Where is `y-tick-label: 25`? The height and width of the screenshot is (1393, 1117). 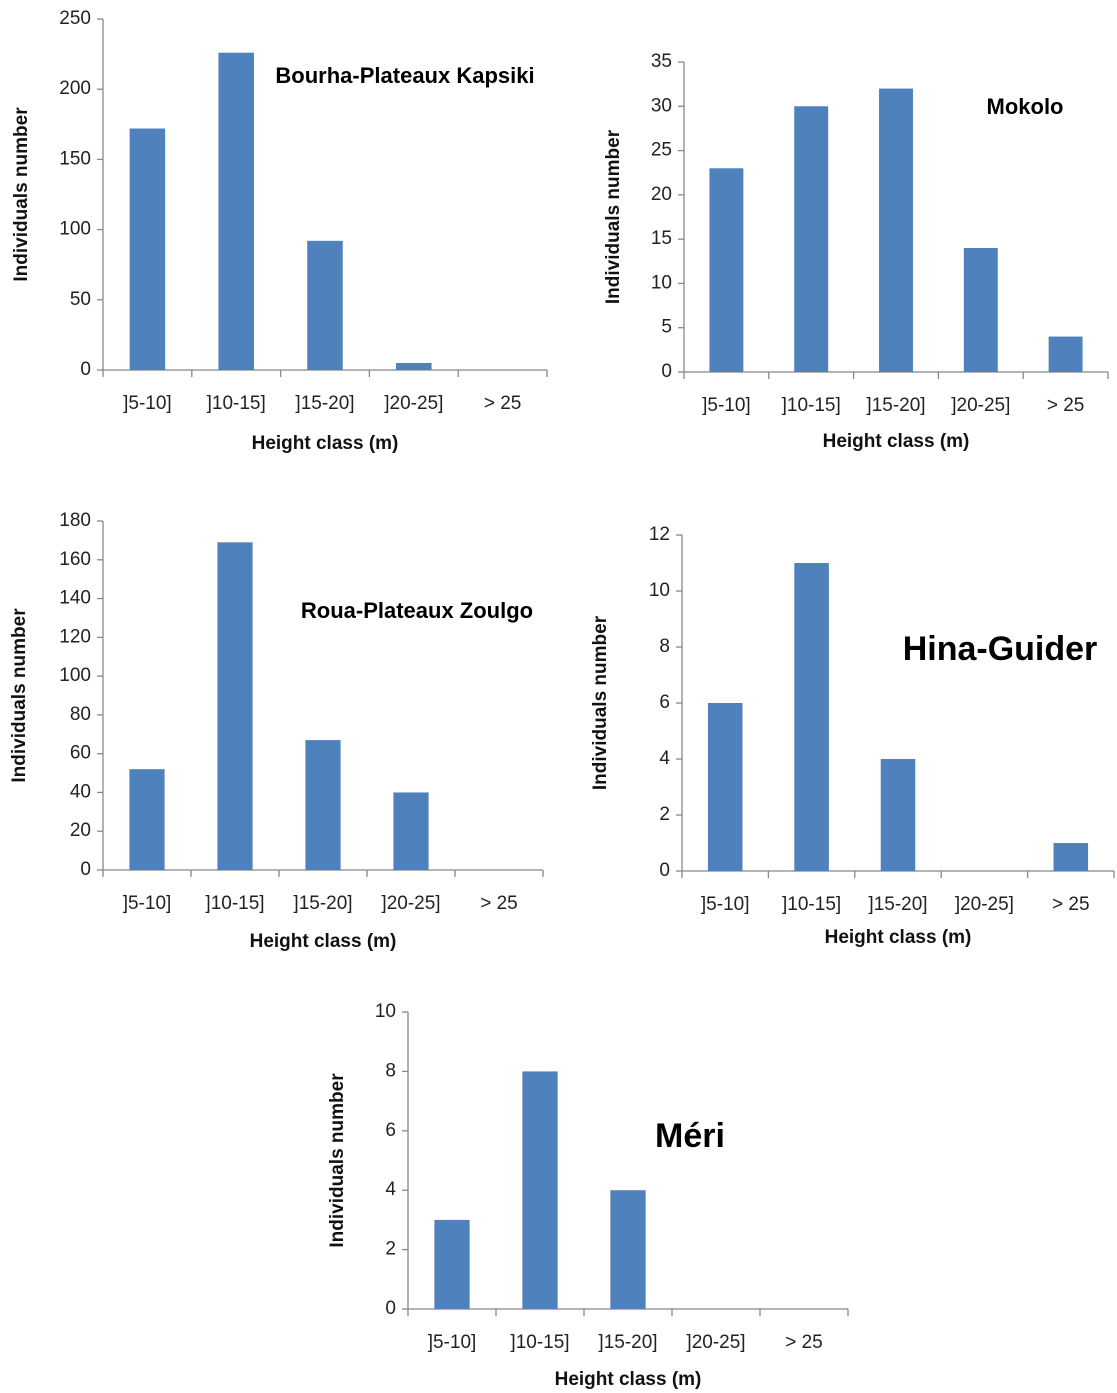 y-tick-label: 25 is located at coordinates (661, 150).